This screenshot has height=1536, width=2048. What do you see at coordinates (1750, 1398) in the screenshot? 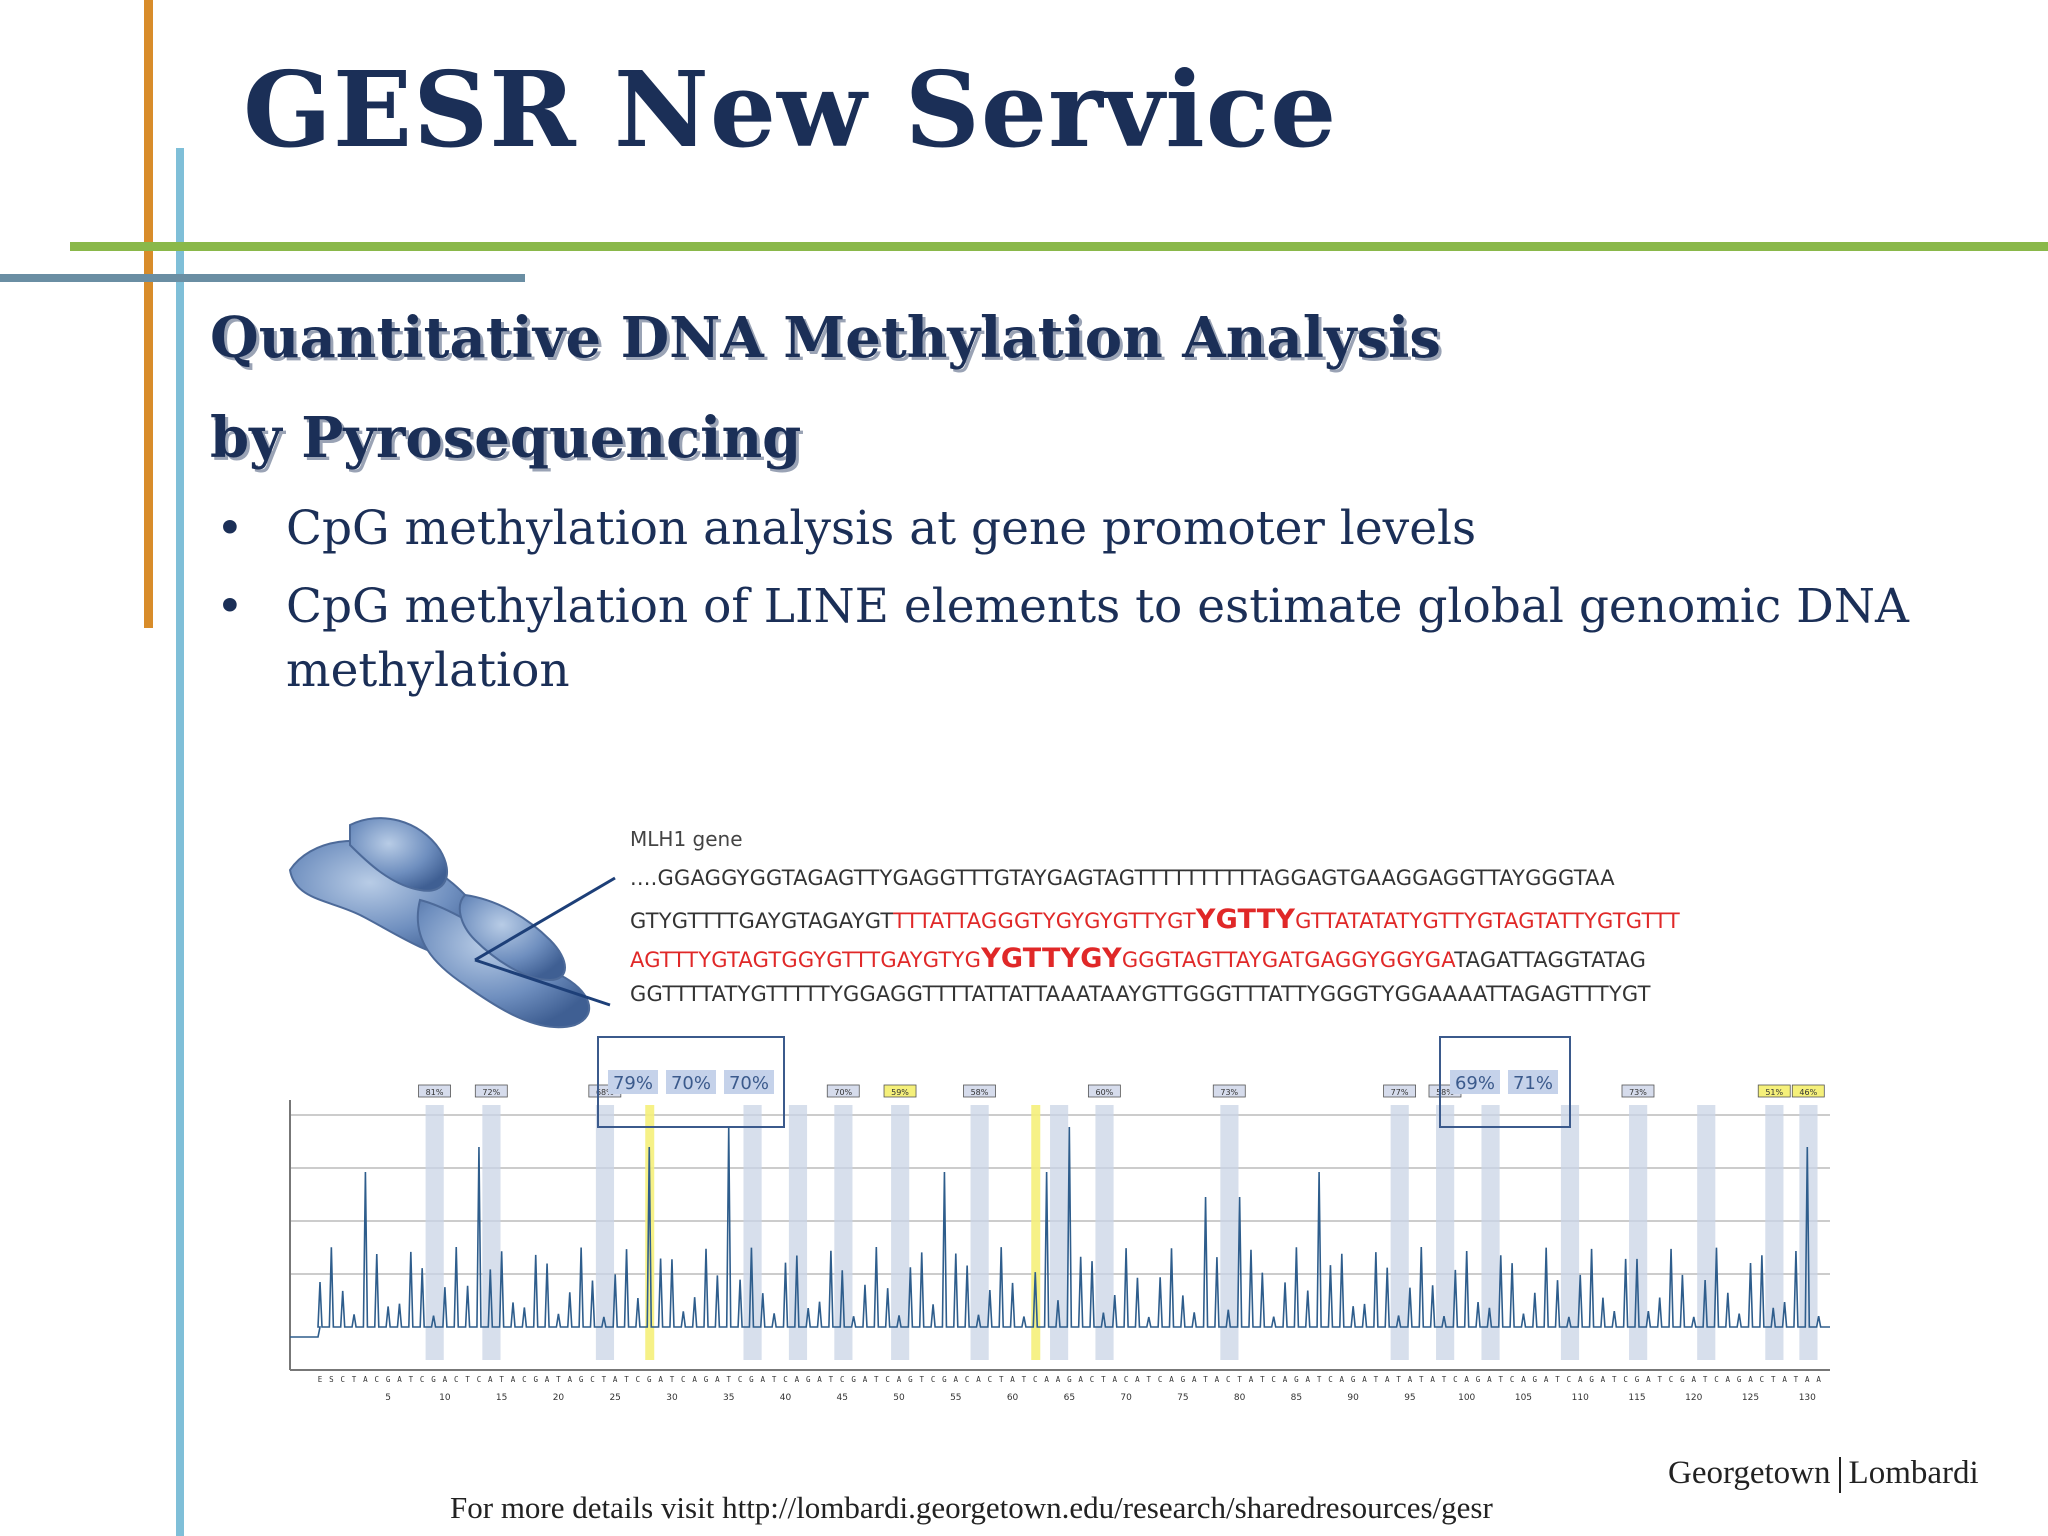
I see `x-tick-label: 125` at bounding box center [1750, 1398].